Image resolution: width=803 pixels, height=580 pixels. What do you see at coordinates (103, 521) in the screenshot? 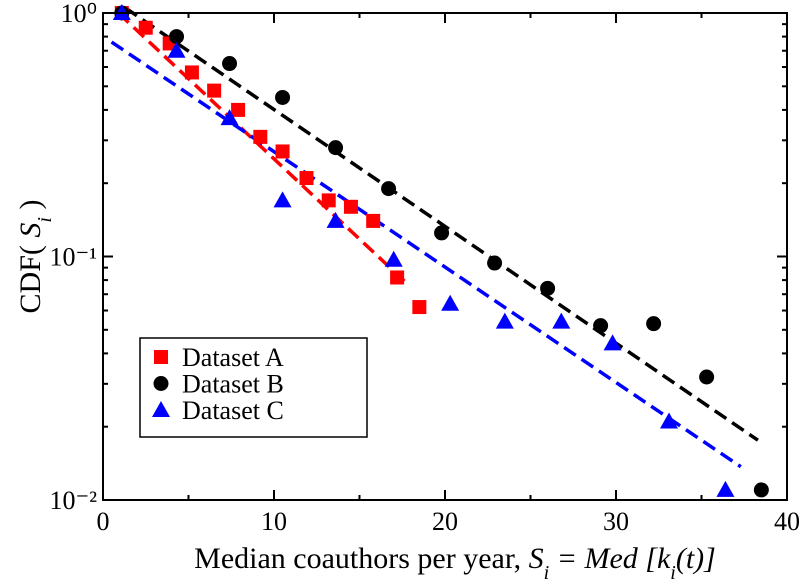
I see `x-tick-label: 0` at bounding box center [103, 521].